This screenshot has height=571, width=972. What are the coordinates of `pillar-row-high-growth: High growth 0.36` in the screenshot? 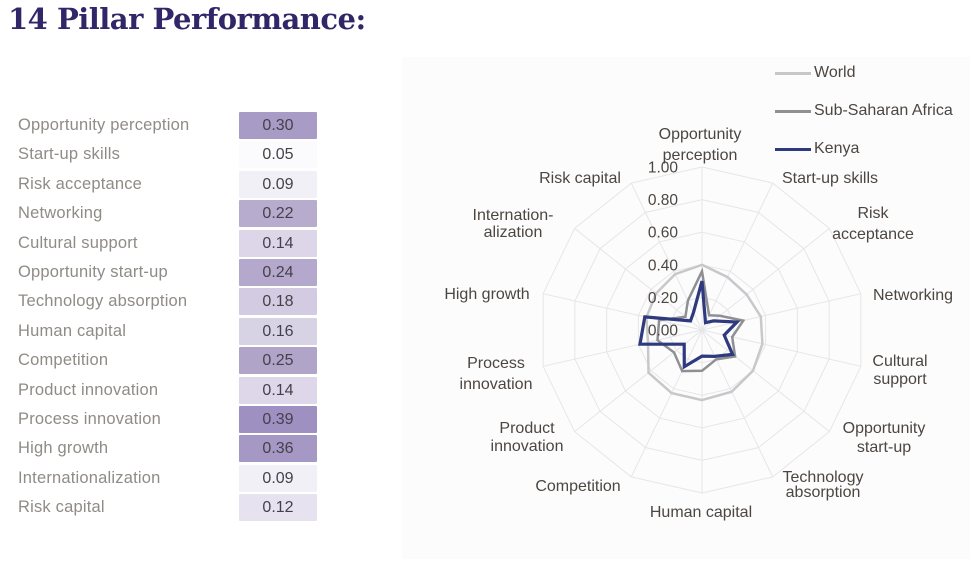 It's located at (169, 449).